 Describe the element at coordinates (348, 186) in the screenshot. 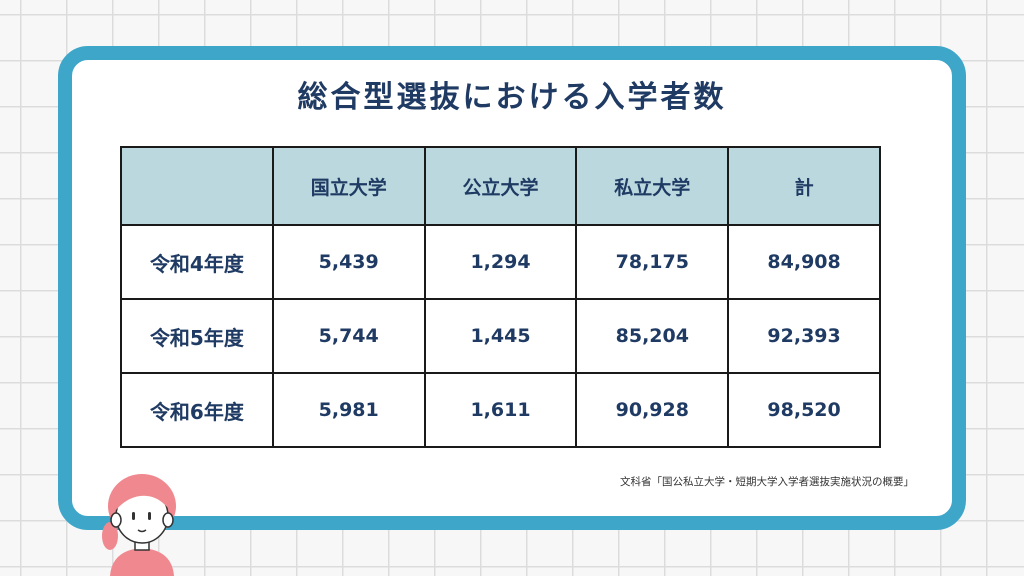

I see `header-national: 国立大学` at that location.